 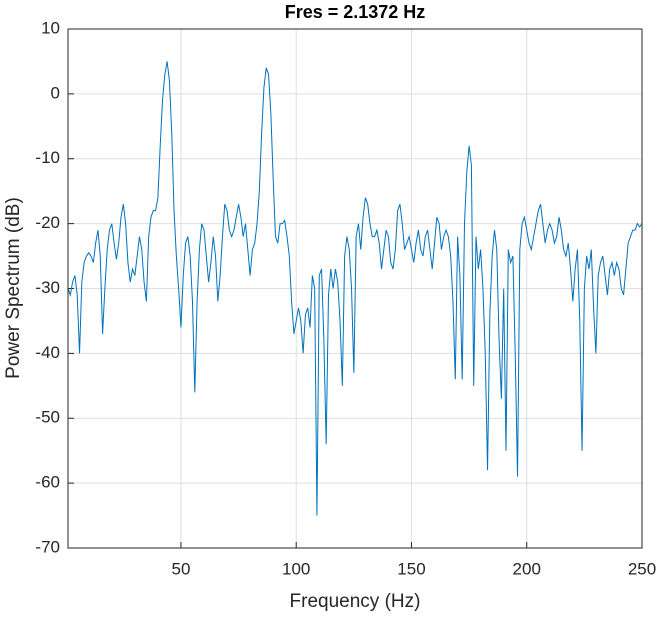 I want to click on x-tick-label: 250, so click(x=642, y=568).